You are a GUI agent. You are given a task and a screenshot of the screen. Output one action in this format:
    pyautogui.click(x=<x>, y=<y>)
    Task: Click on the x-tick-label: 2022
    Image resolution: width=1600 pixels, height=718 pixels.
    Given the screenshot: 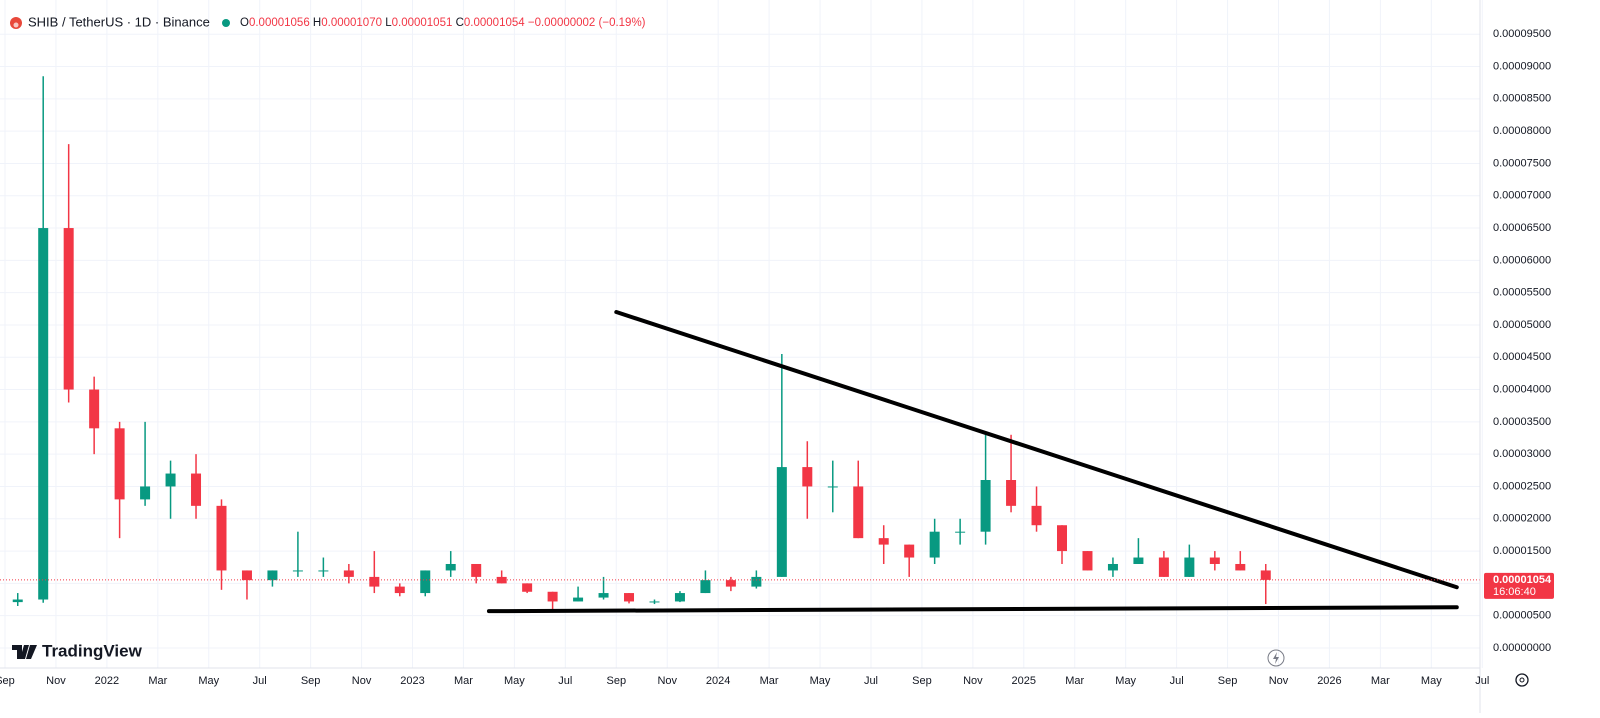 What is the action you would take?
    pyautogui.click(x=107, y=681)
    